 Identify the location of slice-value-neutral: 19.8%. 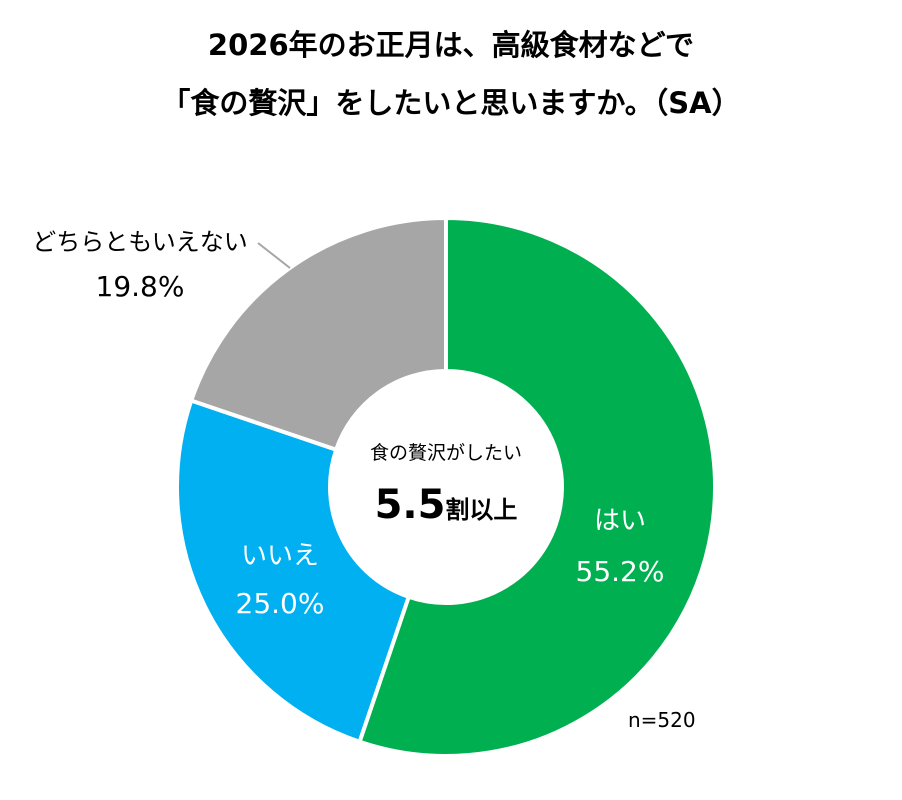
(140, 286).